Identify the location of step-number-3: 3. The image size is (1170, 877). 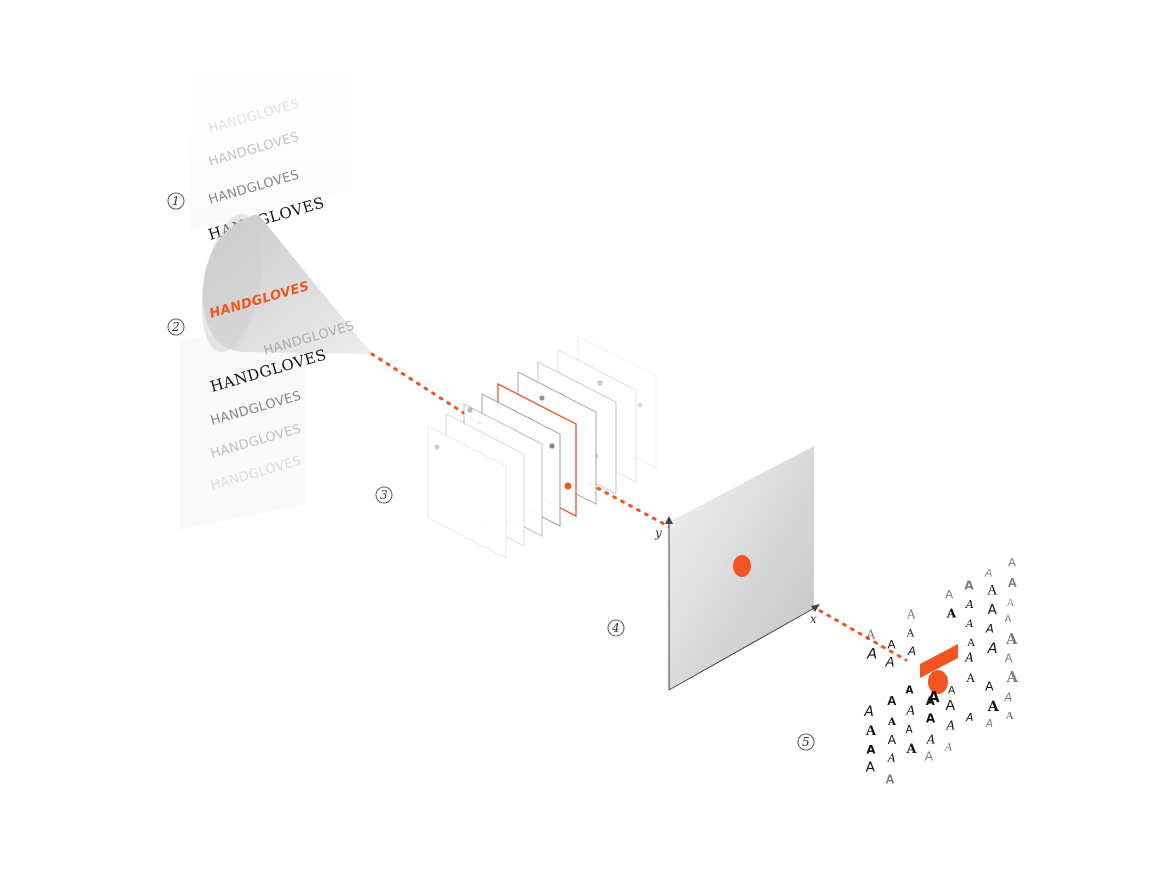
(384, 495).